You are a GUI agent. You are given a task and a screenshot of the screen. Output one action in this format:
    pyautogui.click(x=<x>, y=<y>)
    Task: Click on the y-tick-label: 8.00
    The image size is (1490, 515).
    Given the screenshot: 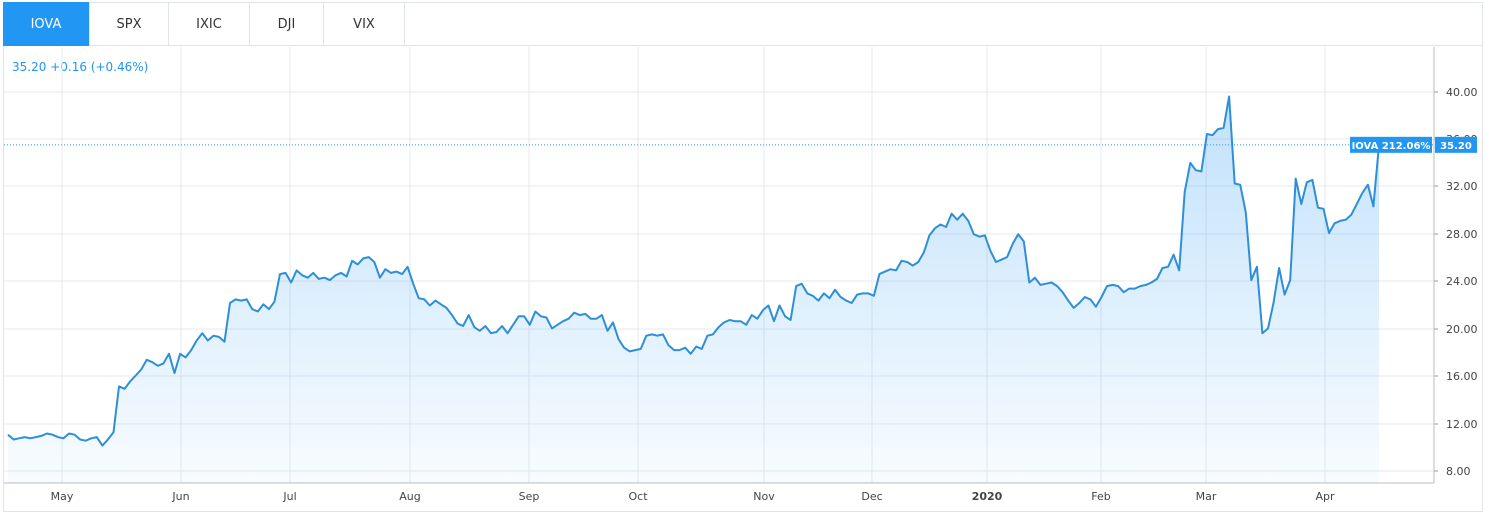 What is the action you would take?
    pyautogui.click(x=1458, y=471)
    